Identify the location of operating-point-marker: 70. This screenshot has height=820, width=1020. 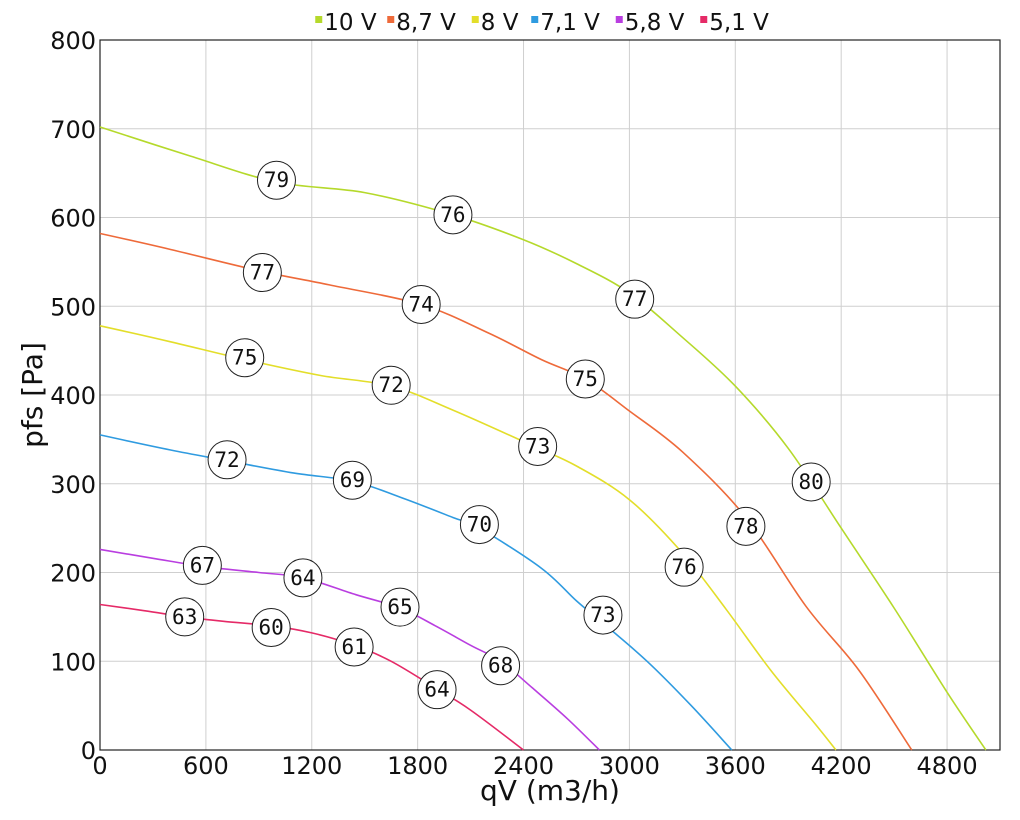
(479, 525).